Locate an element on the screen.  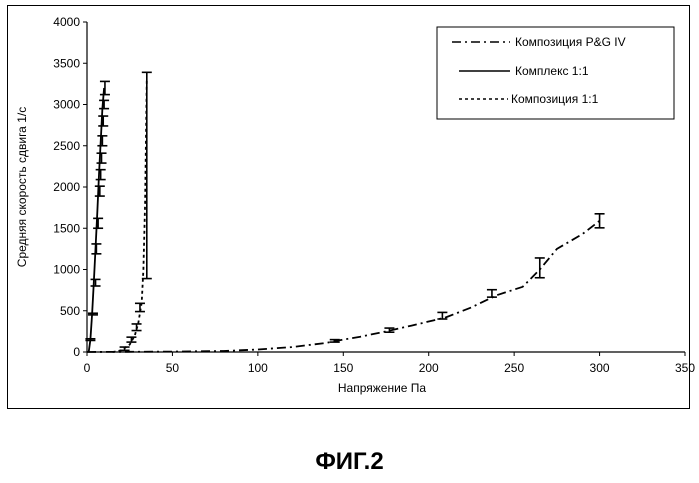
legend-label-pg-iv: Композиция P&G IV is located at coordinates (570, 42).